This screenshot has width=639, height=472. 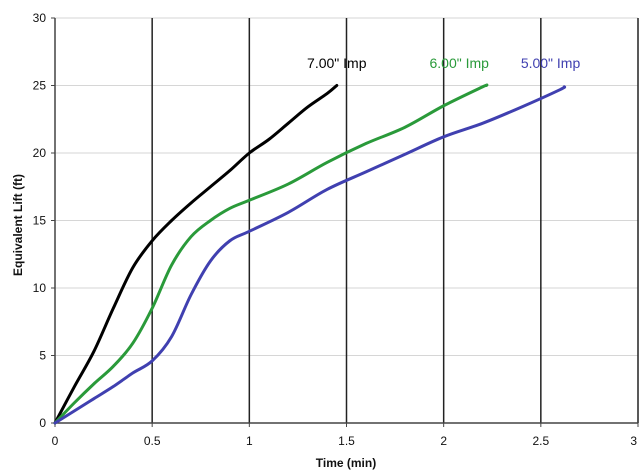 What do you see at coordinates (40, 86) in the screenshot?
I see `y-tick-label-5: 25` at bounding box center [40, 86].